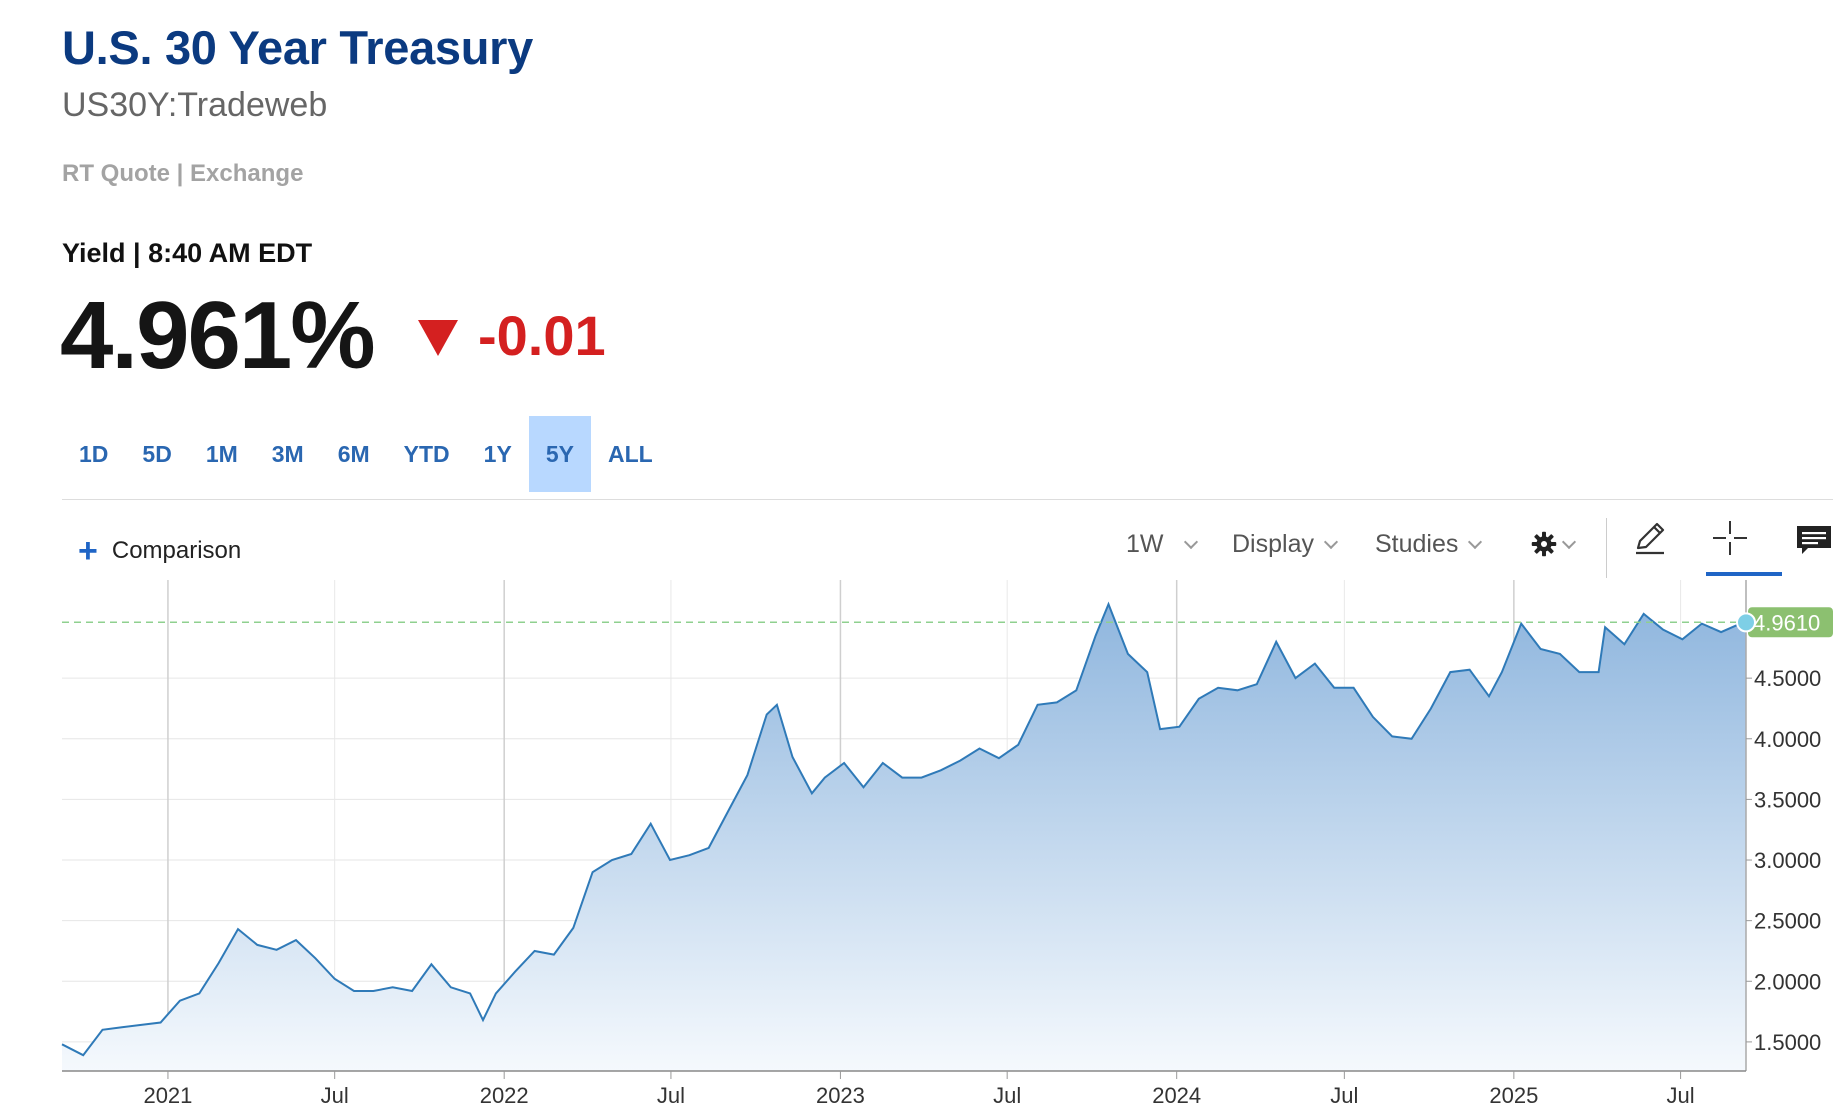 The width and height of the screenshot is (1833, 1111). Describe the element at coordinates (542, 335) in the screenshot. I see `price-change-value: -0.01` at that location.